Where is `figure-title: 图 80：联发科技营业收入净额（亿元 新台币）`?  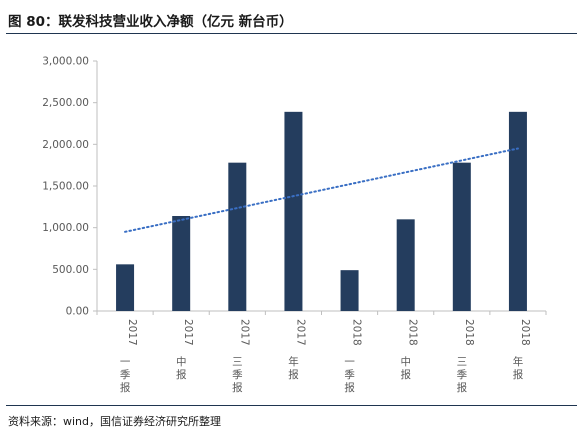
figure-title: 图 80：联发科技营业收入净额（亿元 新台币） is located at coordinates (150, 22).